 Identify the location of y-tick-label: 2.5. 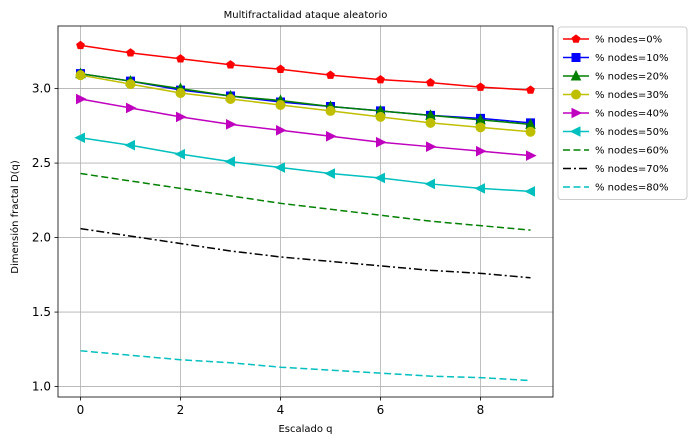
(41, 163).